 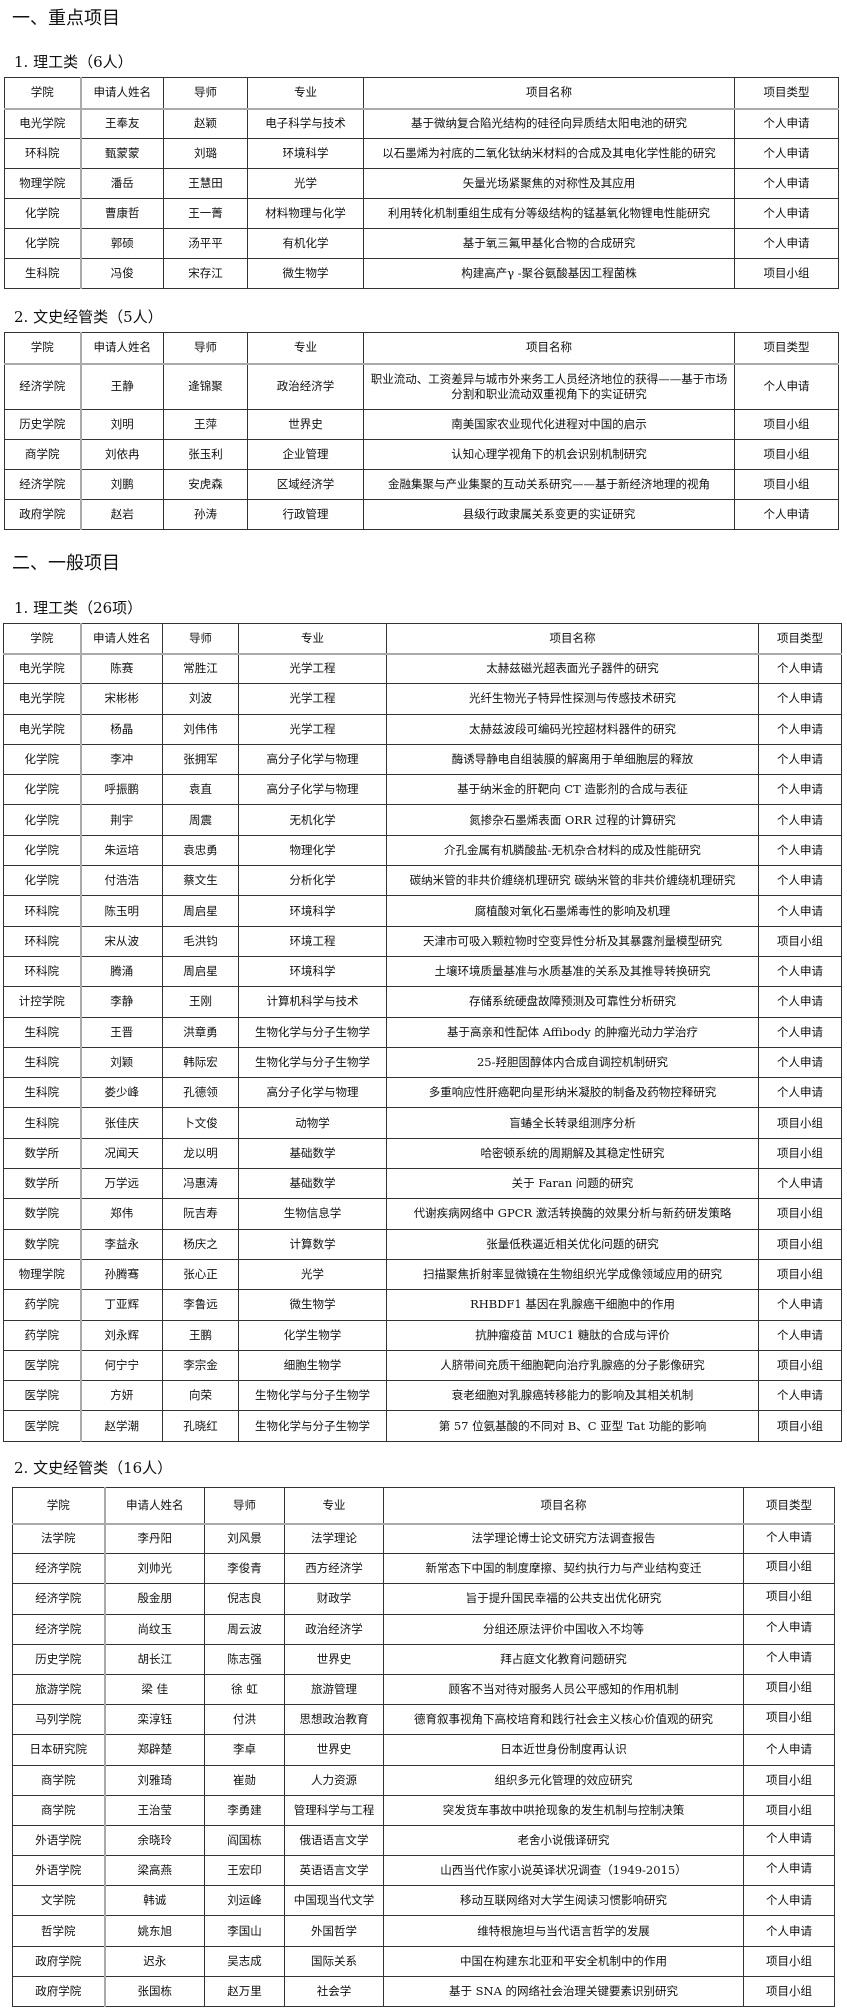 I want to click on cell-major: 生物化学与分子生物学, so click(x=312, y=1062).